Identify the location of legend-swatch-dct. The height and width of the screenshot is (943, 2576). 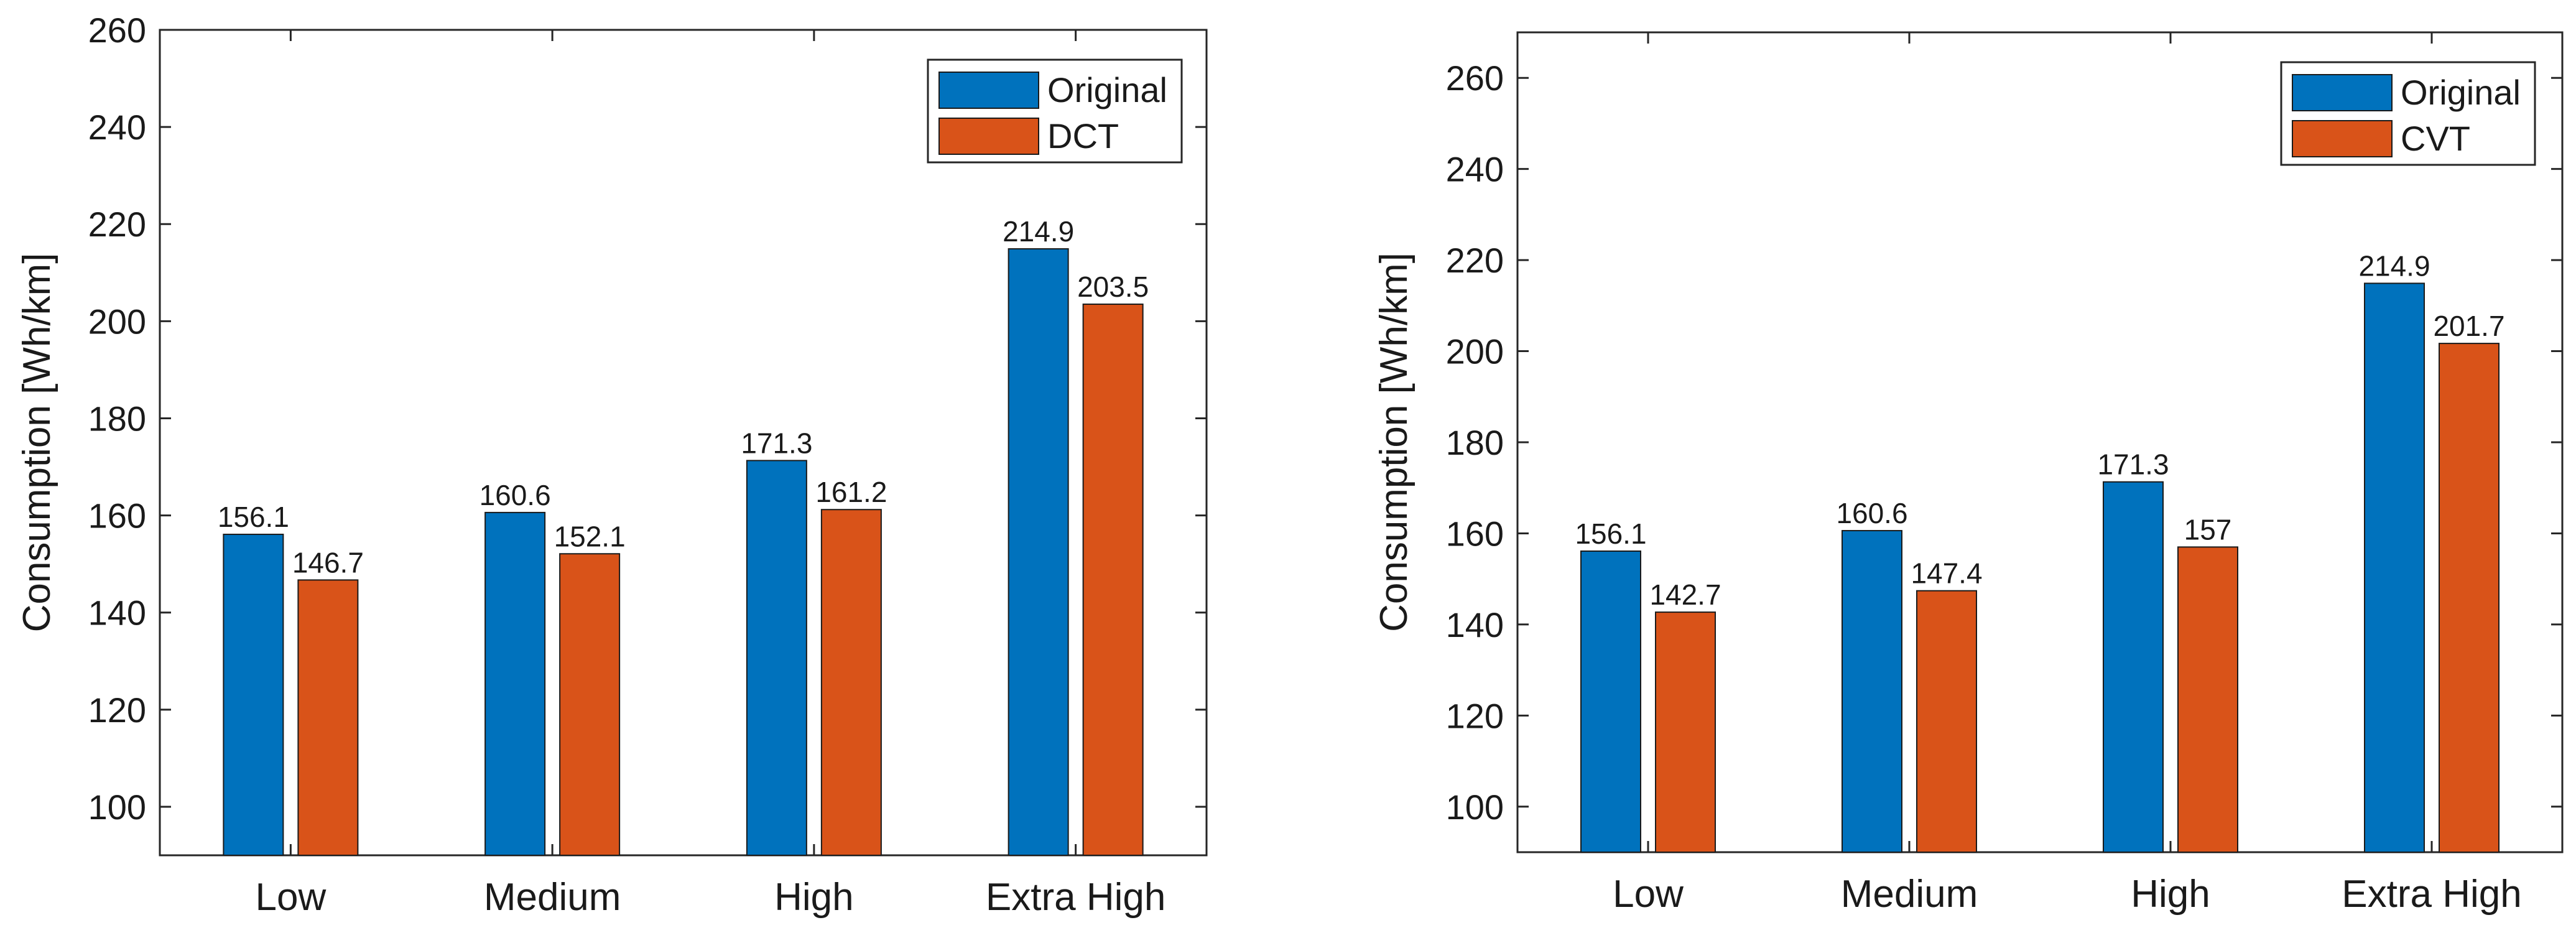
(988, 136).